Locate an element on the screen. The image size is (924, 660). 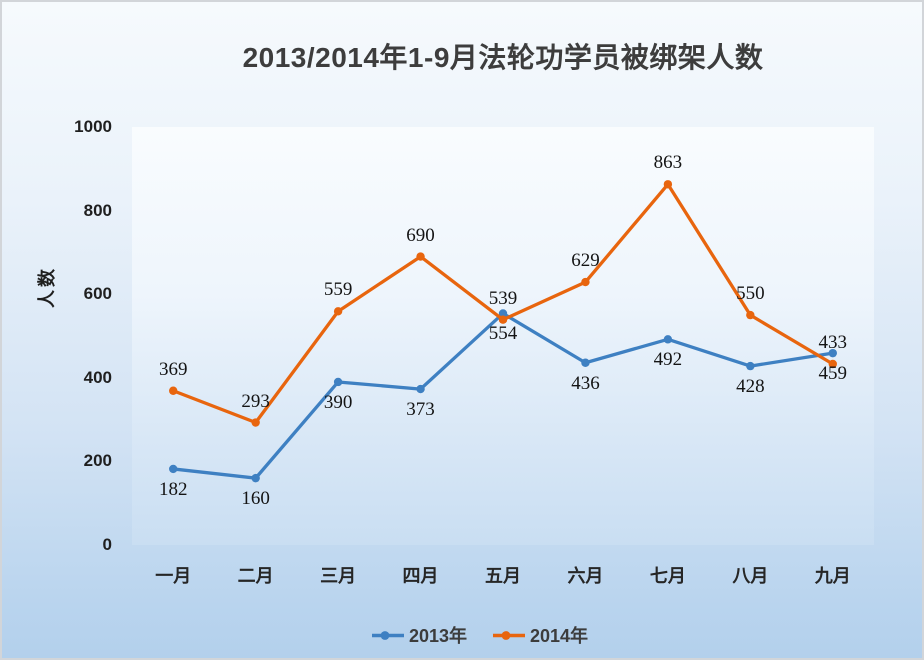
x-tick-label: 五月 is located at coordinates (503, 576).